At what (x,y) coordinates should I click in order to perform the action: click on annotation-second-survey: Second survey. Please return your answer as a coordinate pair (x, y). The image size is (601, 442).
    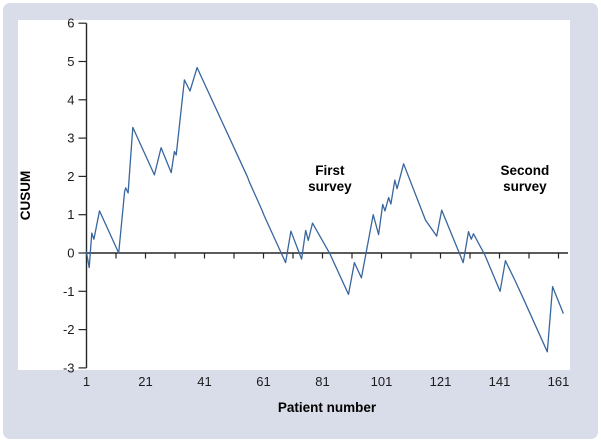
    Looking at the image, I should click on (525, 178).